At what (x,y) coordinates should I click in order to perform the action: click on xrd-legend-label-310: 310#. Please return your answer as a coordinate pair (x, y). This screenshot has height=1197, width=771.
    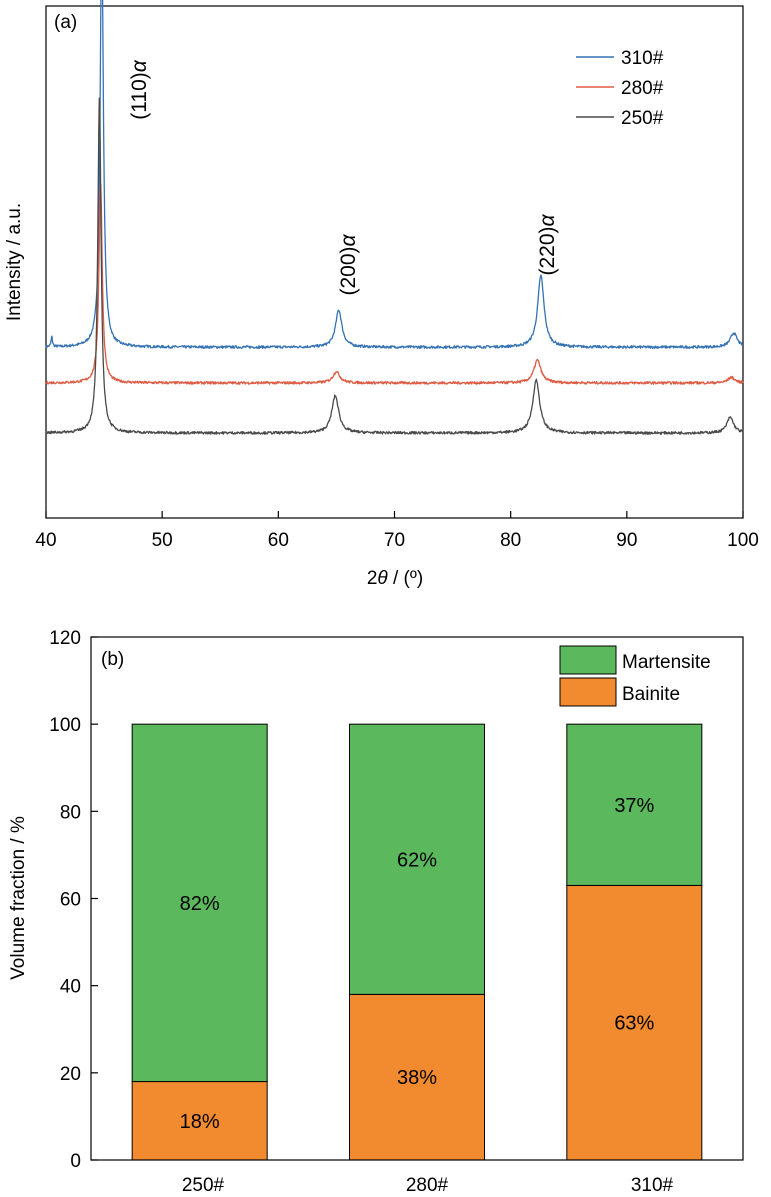
    Looking at the image, I should click on (642, 58).